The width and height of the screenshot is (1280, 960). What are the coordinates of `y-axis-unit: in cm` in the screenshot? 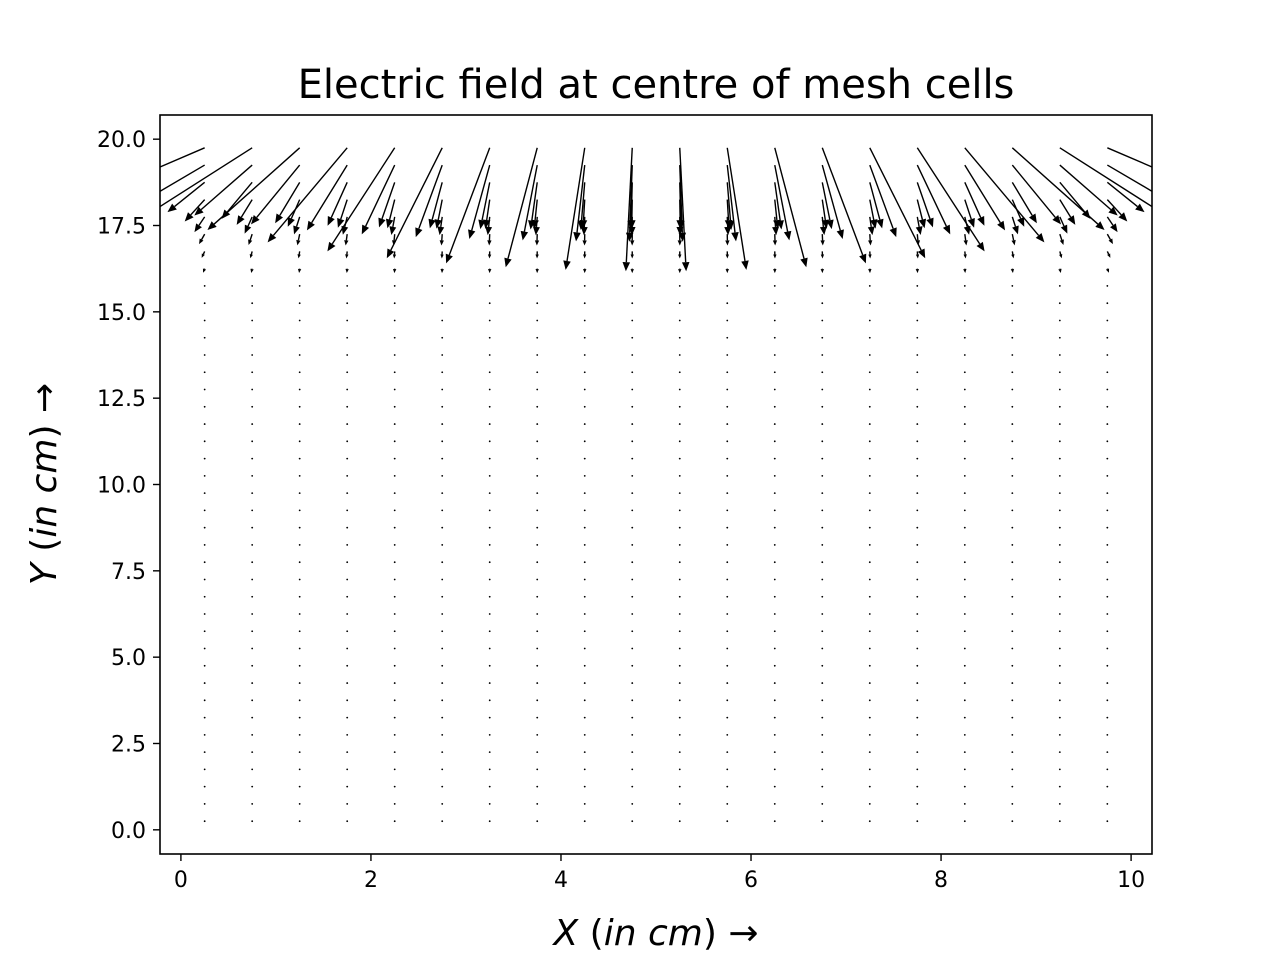 It's located at (44, 488).